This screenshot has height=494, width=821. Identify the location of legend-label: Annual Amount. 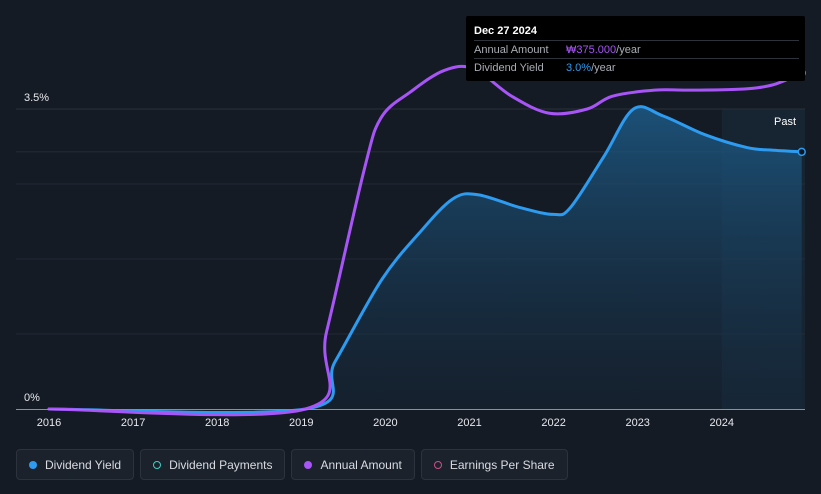
(361, 464).